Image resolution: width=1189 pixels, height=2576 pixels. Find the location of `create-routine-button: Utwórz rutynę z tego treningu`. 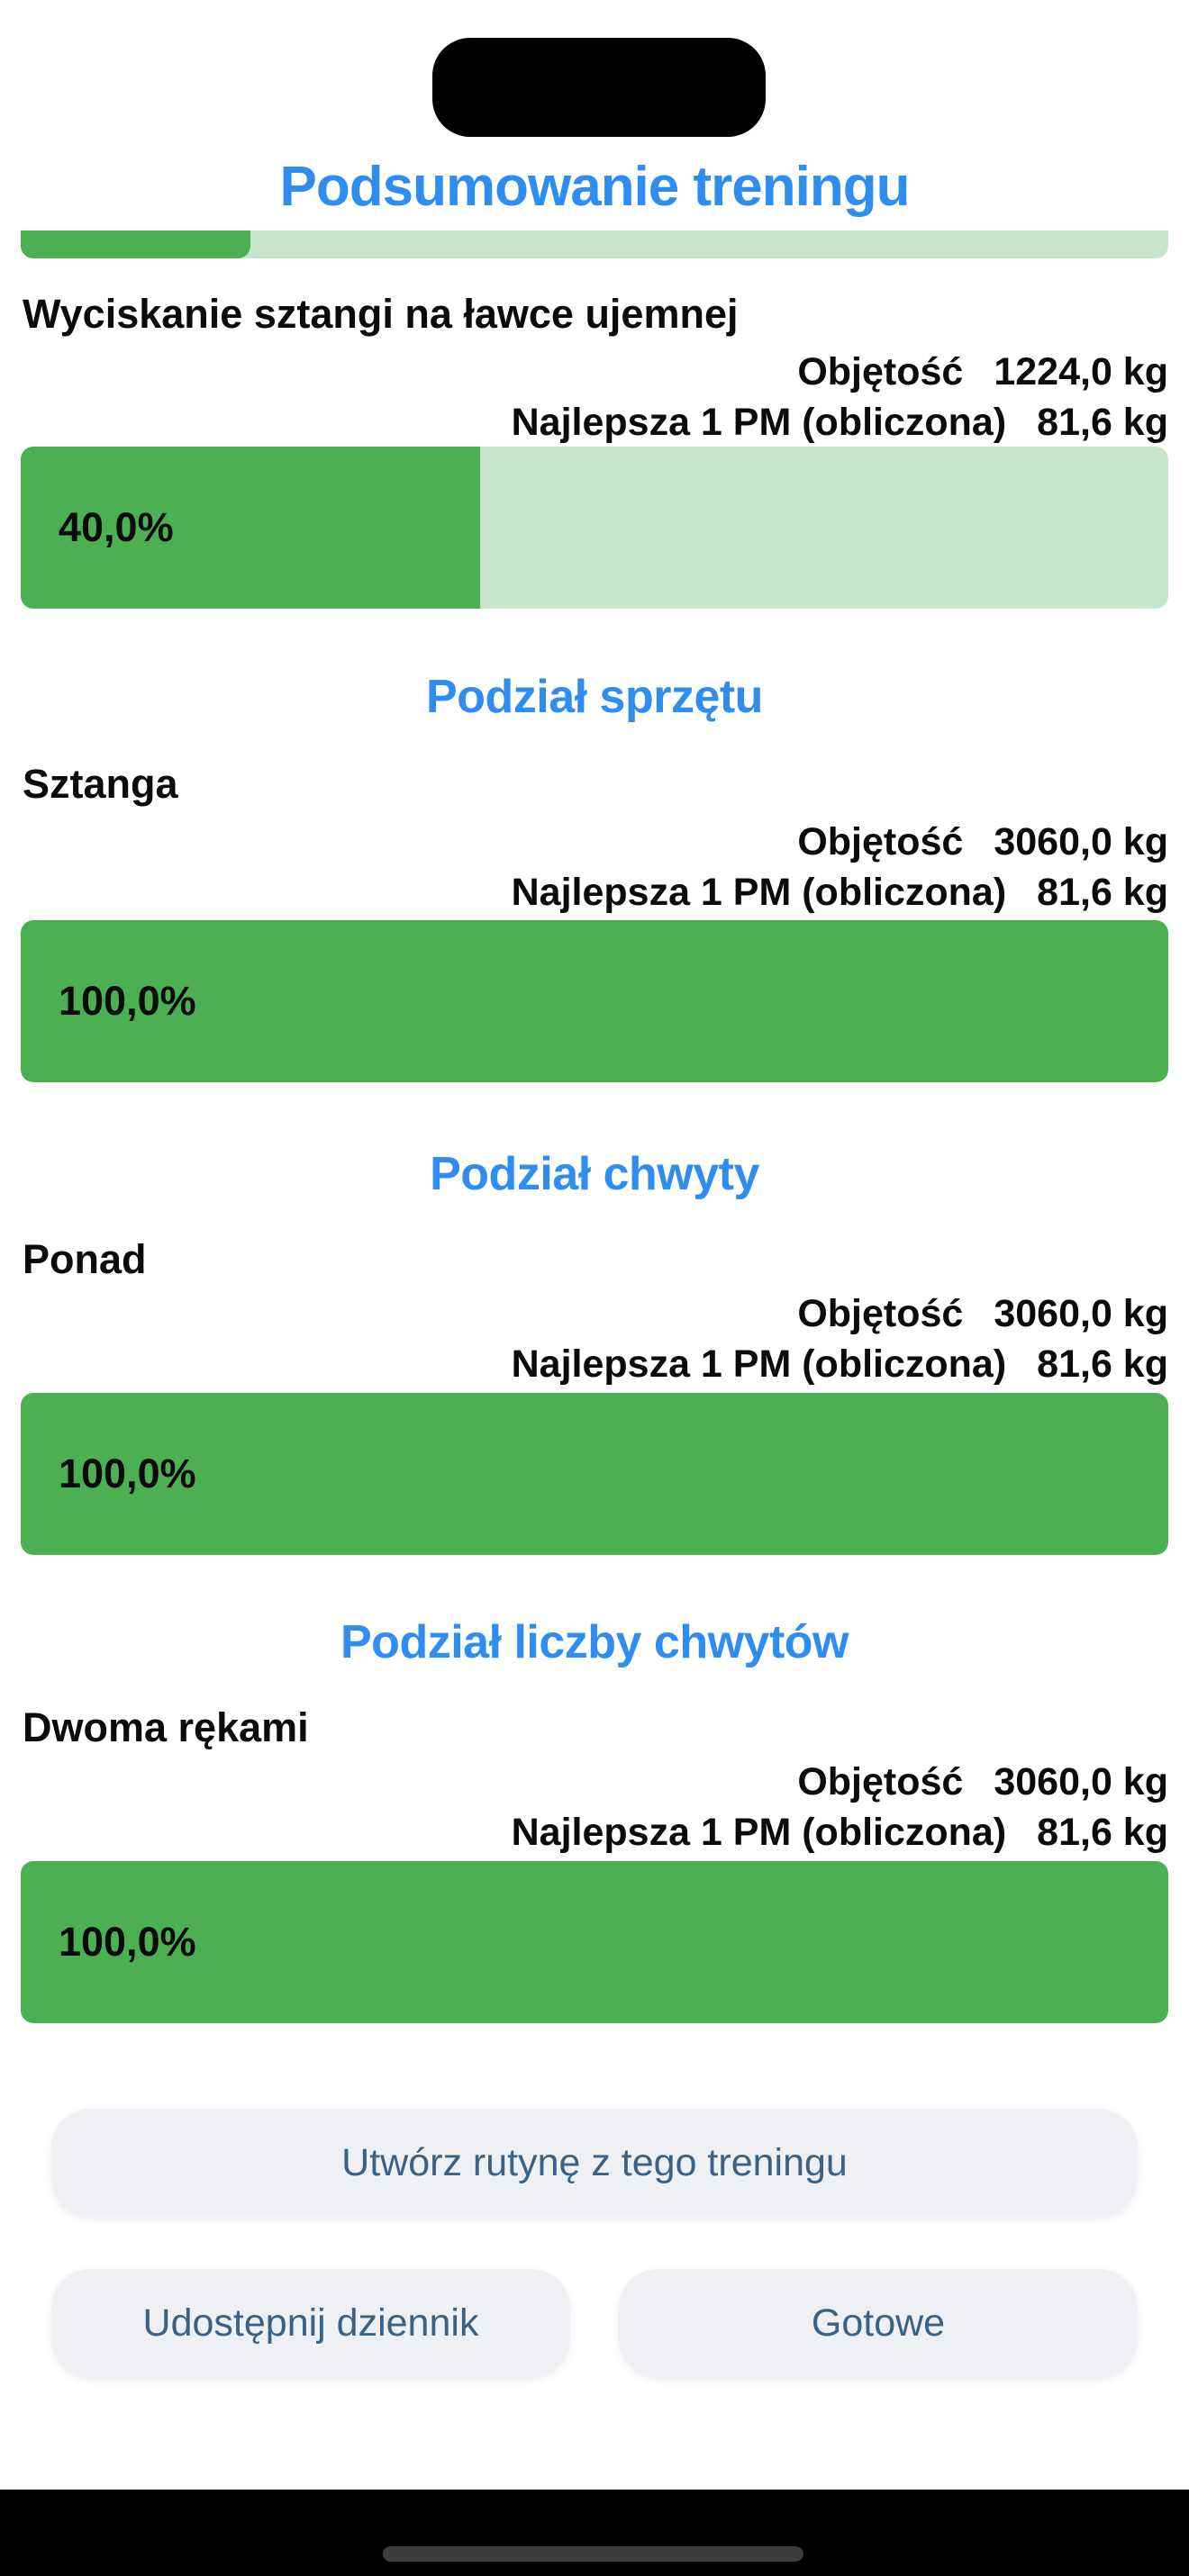

create-routine-button: Utwórz rutynę z tego treningu is located at coordinates (594, 2163).